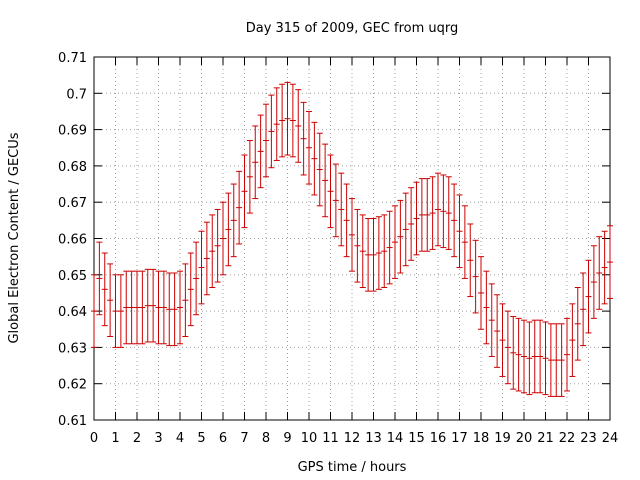 The width and height of the screenshot is (640, 480). What do you see at coordinates (72, 167) in the screenshot?
I see `y-tick-label: 0.68` at bounding box center [72, 167].